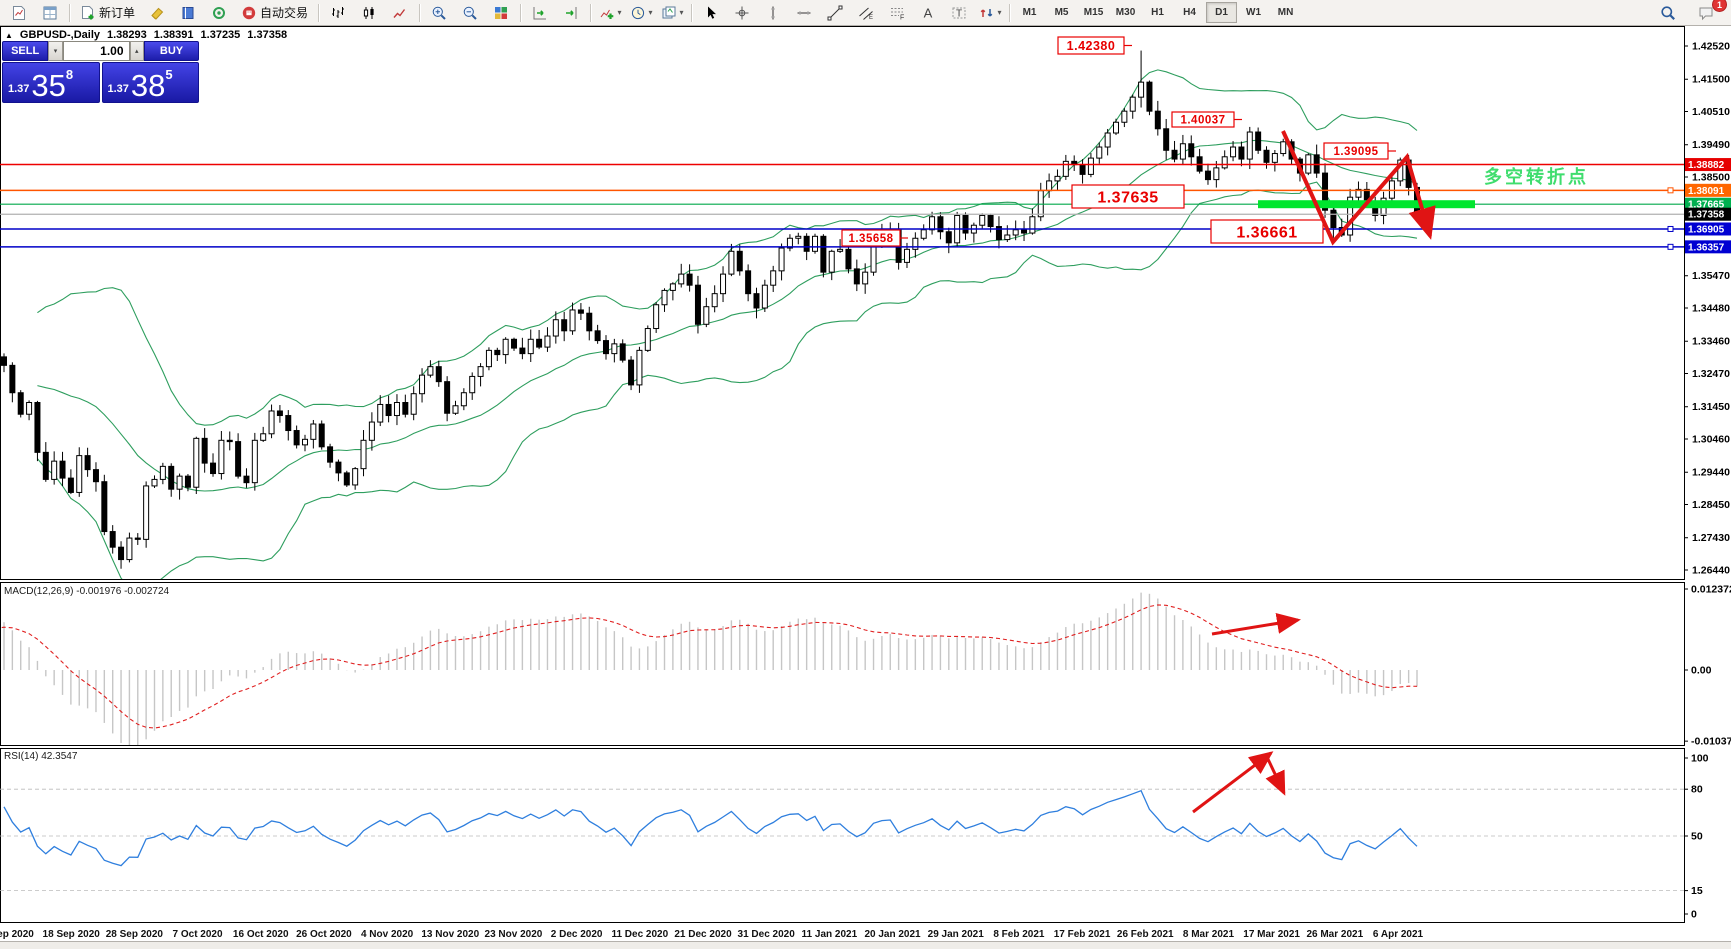 This screenshot has width=1731, height=949. Describe the element at coordinates (1019, 934) in the screenshot. I see `date-axis-label: 8 Feb 2021` at that location.